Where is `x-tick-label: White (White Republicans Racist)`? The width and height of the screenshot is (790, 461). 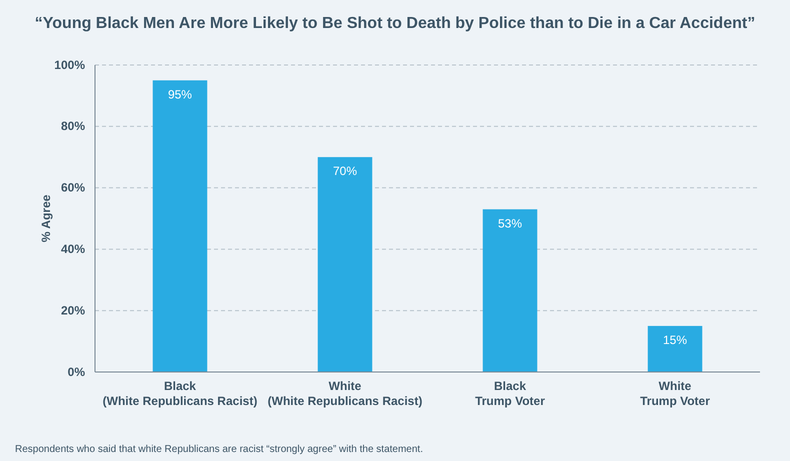
x-tick-label: White (White Republicans Racist) is located at coordinates (345, 393).